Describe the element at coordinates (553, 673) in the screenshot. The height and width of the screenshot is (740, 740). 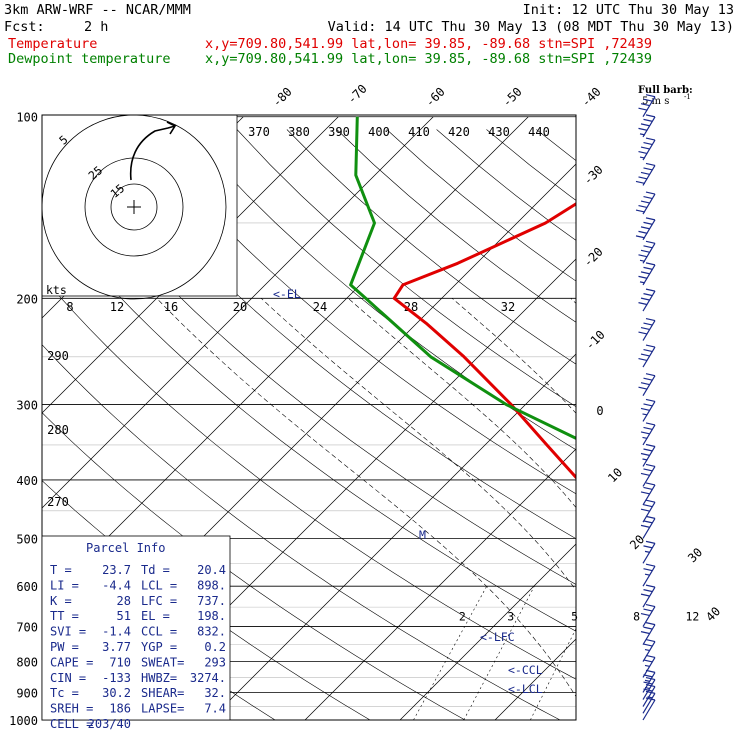
I see `mixing-ratio-line` at that location.